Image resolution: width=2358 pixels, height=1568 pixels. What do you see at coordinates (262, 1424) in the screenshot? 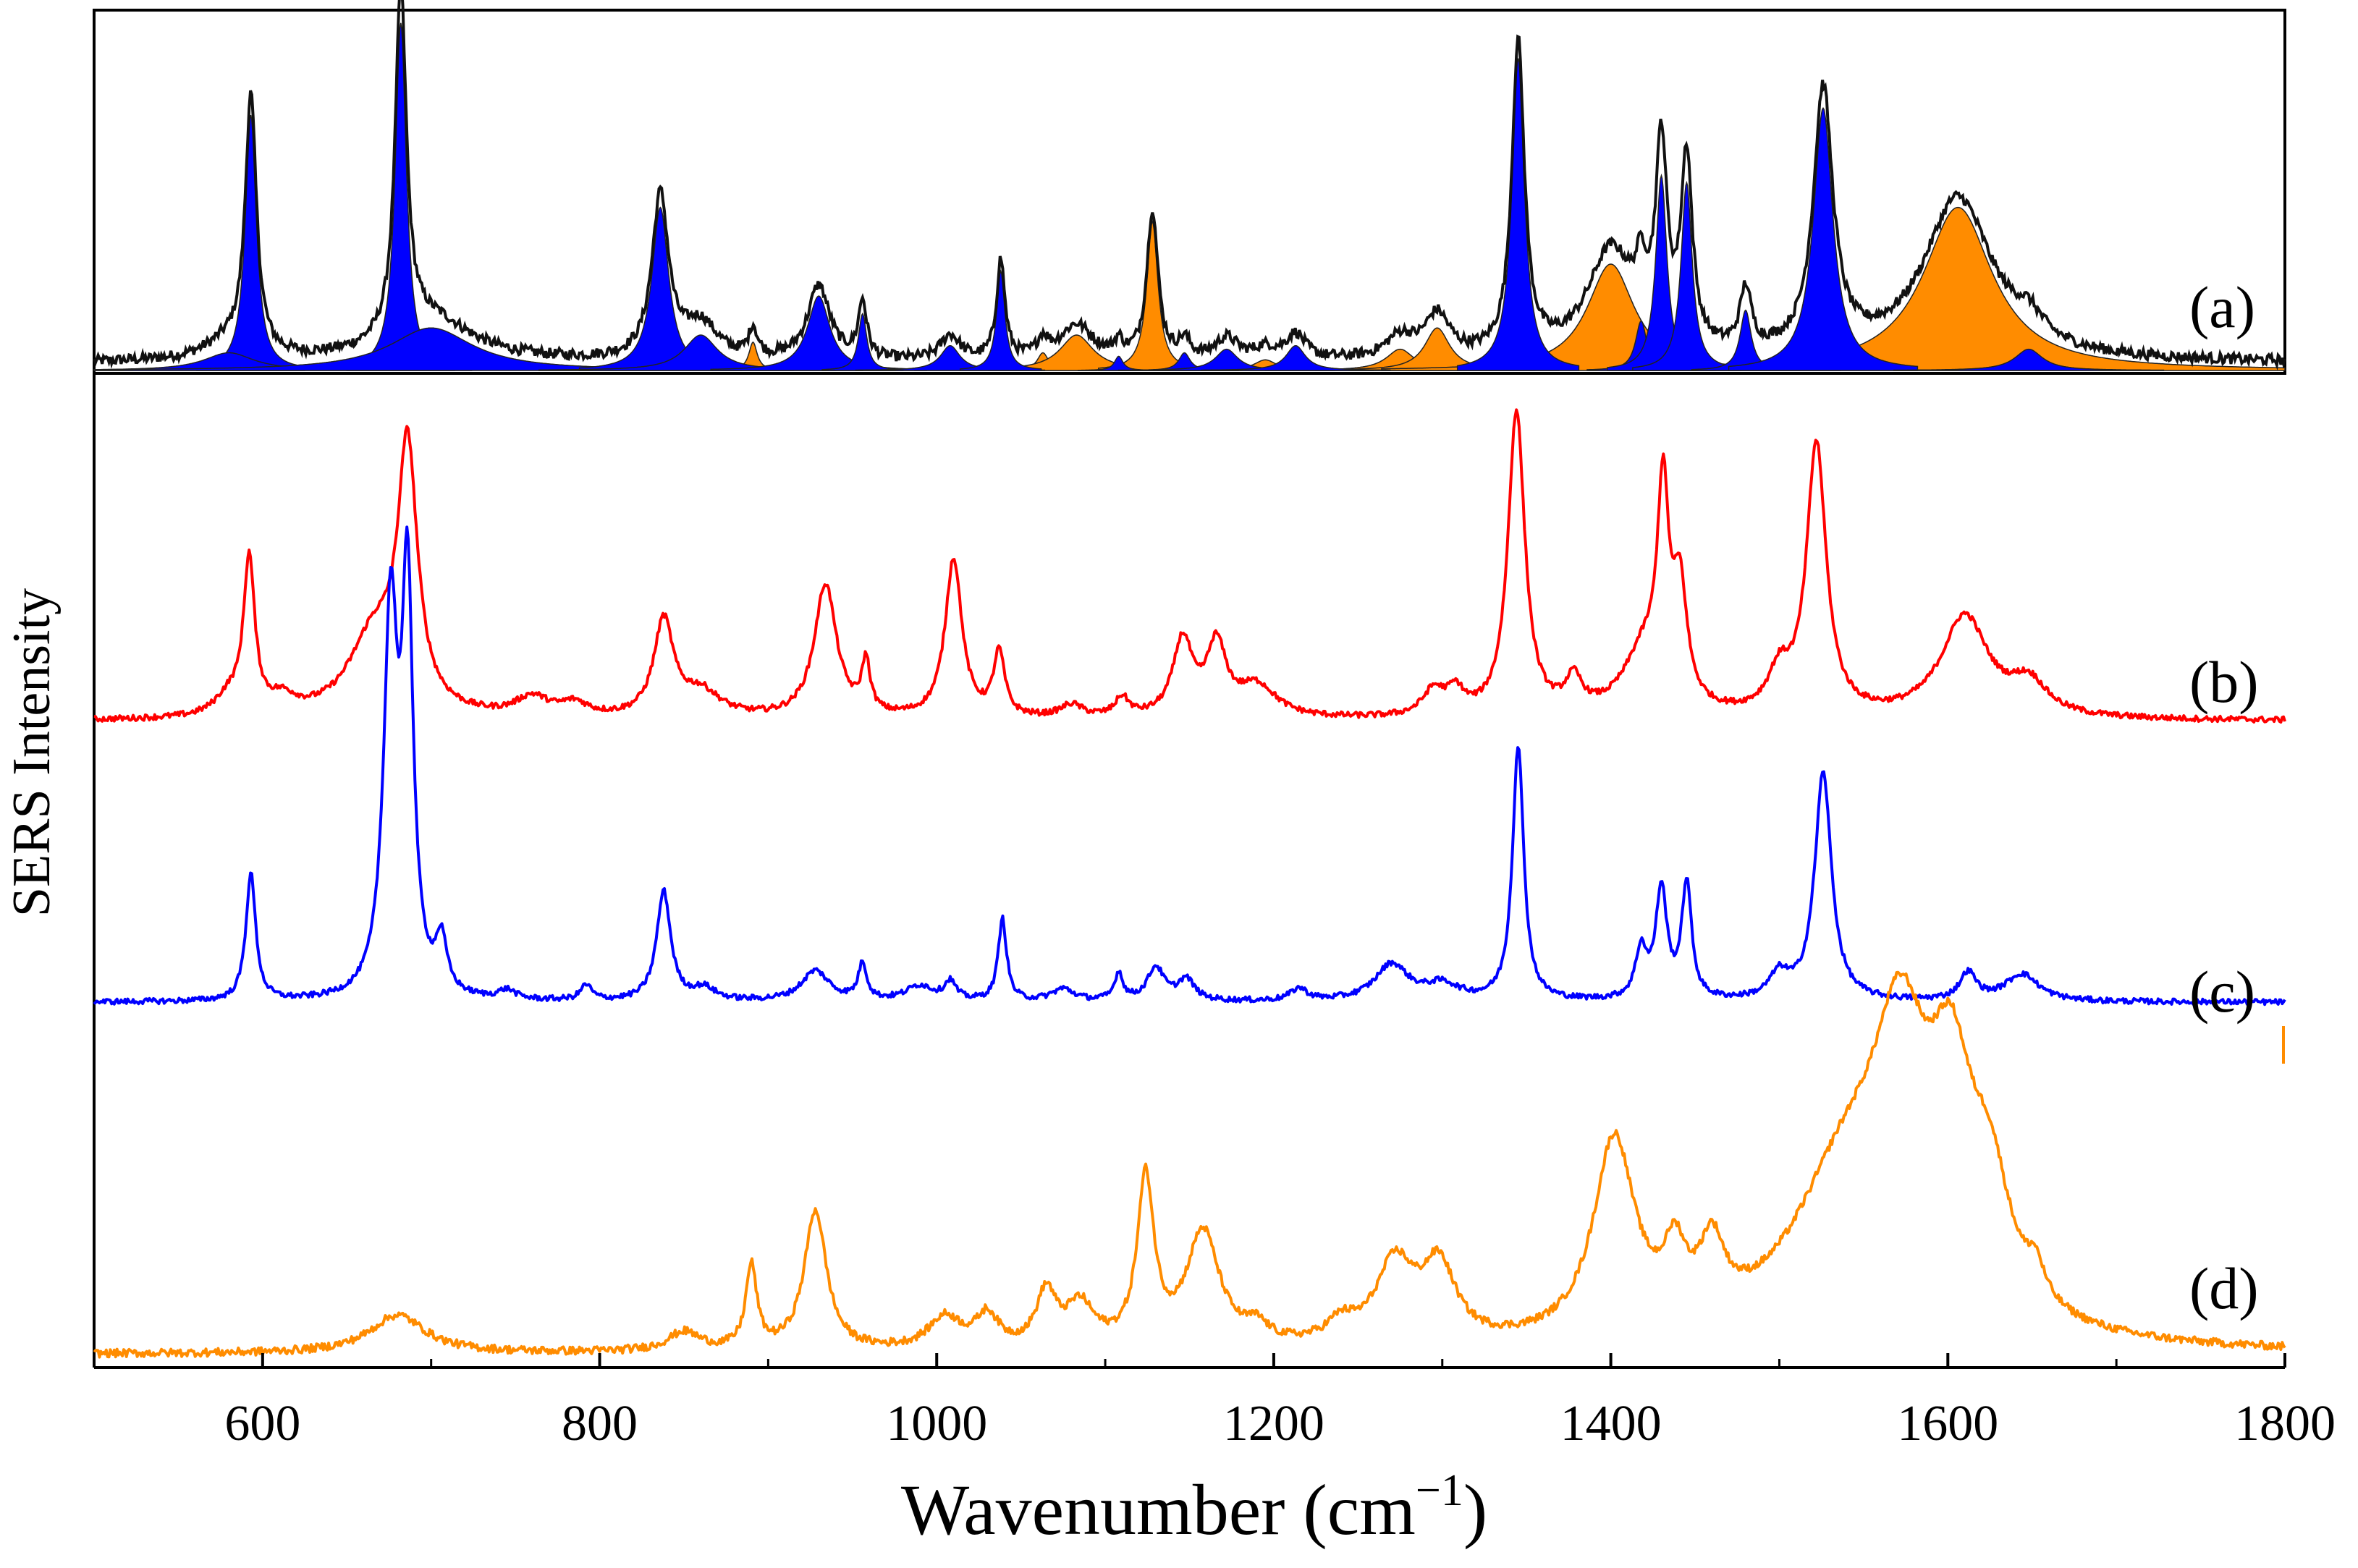
I see `x-tick-label-600: 600` at bounding box center [262, 1424].